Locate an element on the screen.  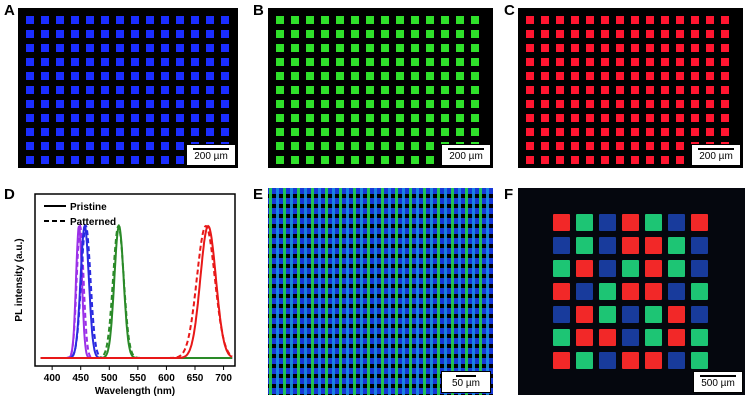
rgb-pixel-array is located at coordinates (630, 291).